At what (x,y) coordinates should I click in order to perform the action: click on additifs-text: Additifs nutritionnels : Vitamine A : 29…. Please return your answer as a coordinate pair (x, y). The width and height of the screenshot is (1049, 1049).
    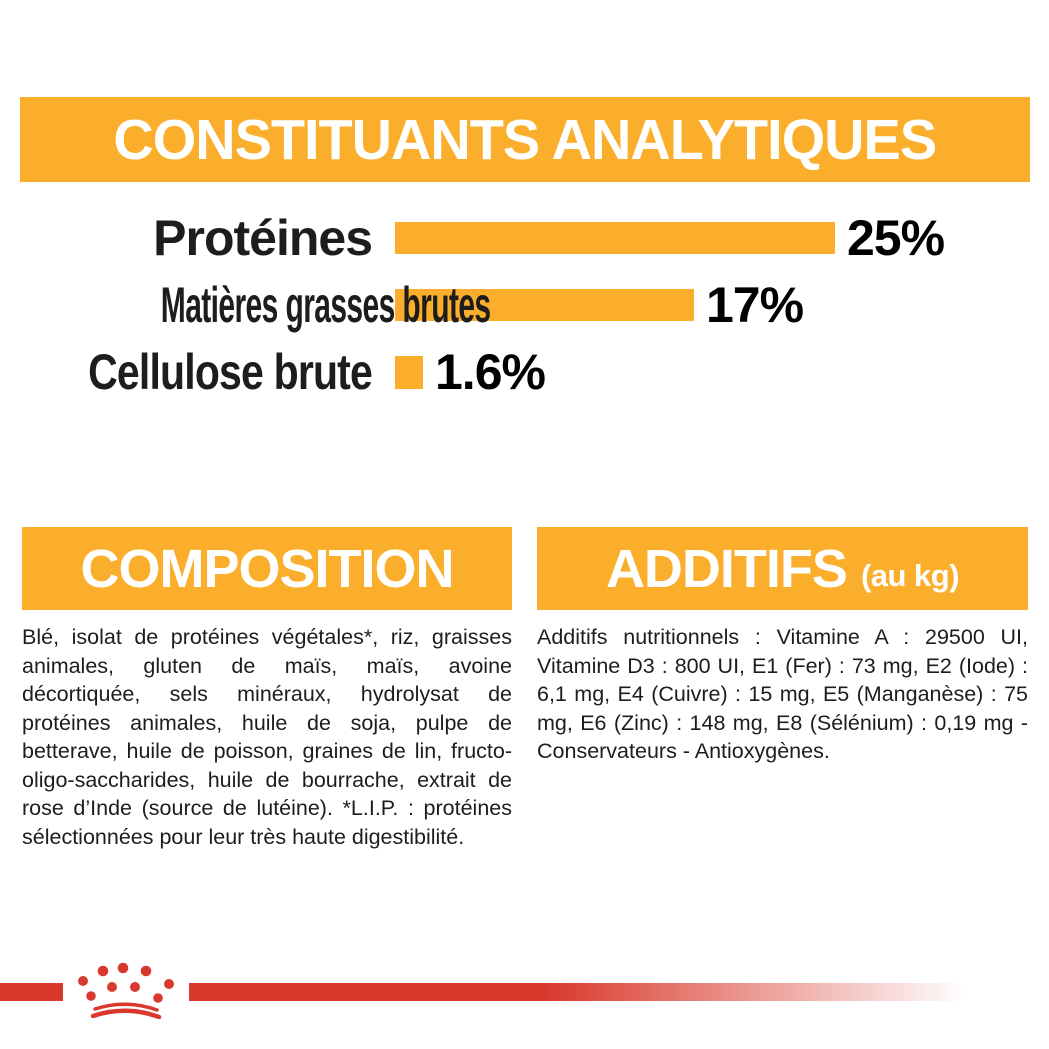
    Looking at the image, I should click on (782, 694).